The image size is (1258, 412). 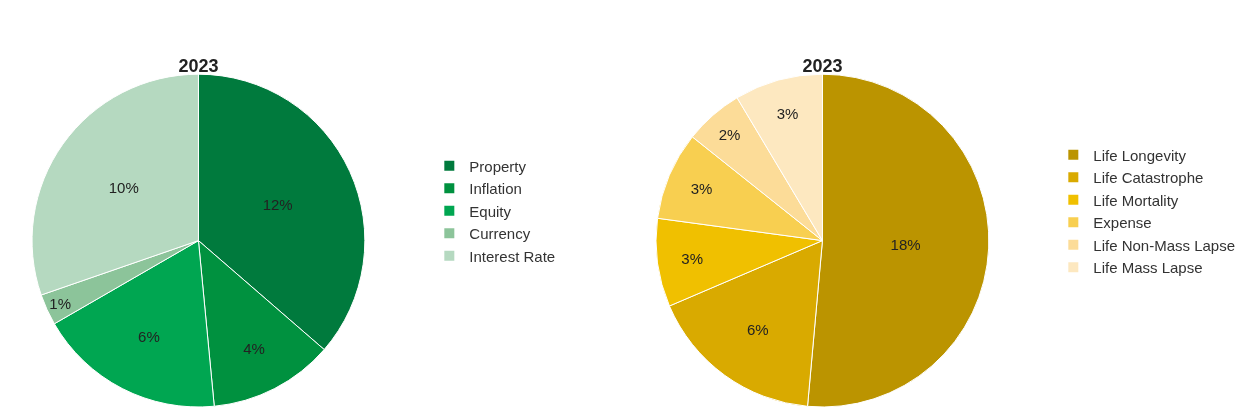 What do you see at coordinates (490, 211) in the screenshot?
I see `legend-label: Equity` at bounding box center [490, 211].